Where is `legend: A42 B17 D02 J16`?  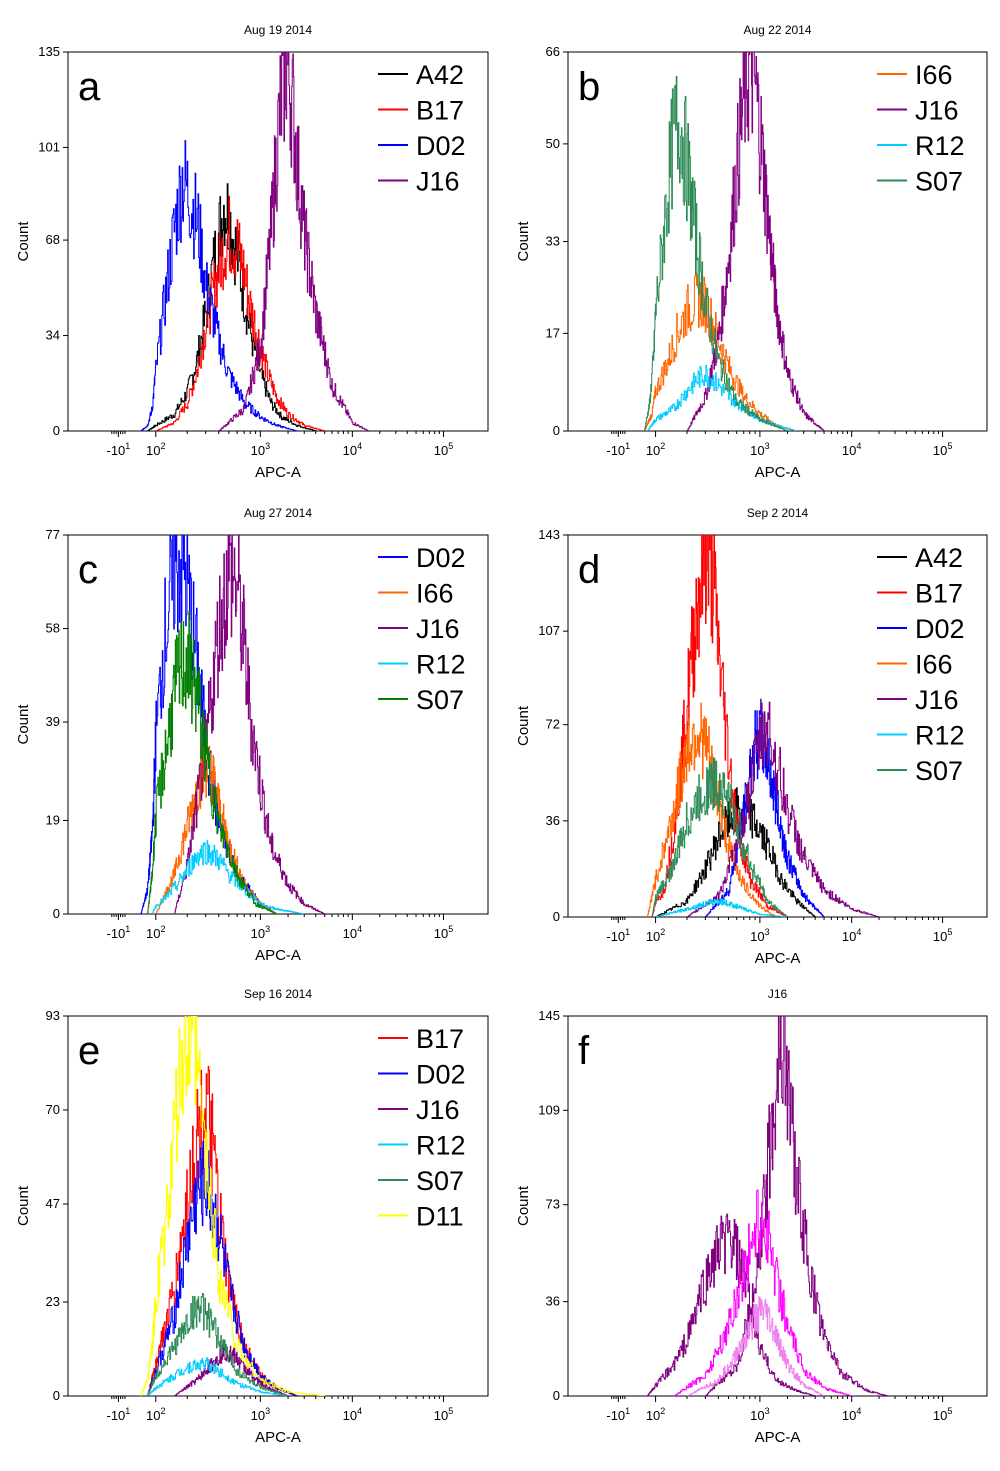
legend: A42 B17 D02 J16 is located at coordinates (422, 128).